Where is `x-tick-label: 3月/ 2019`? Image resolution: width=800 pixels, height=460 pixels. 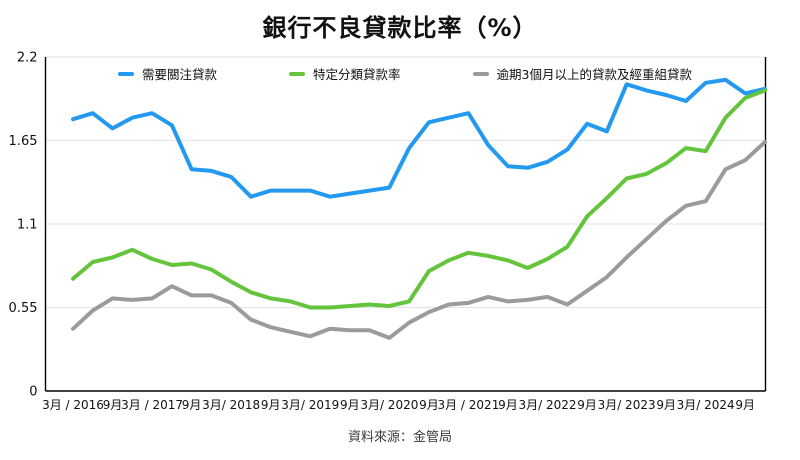 x-tick-label: 3月/ 2019 is located at coordinates (310, 405).